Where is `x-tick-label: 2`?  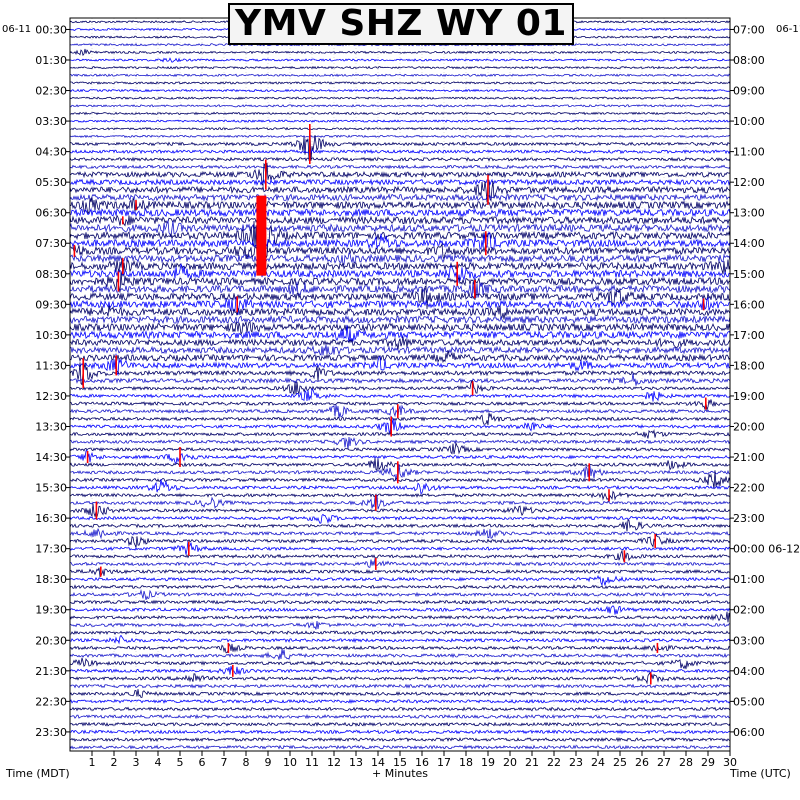 x-tick-label: 2 is located at coordinates (114, 762).